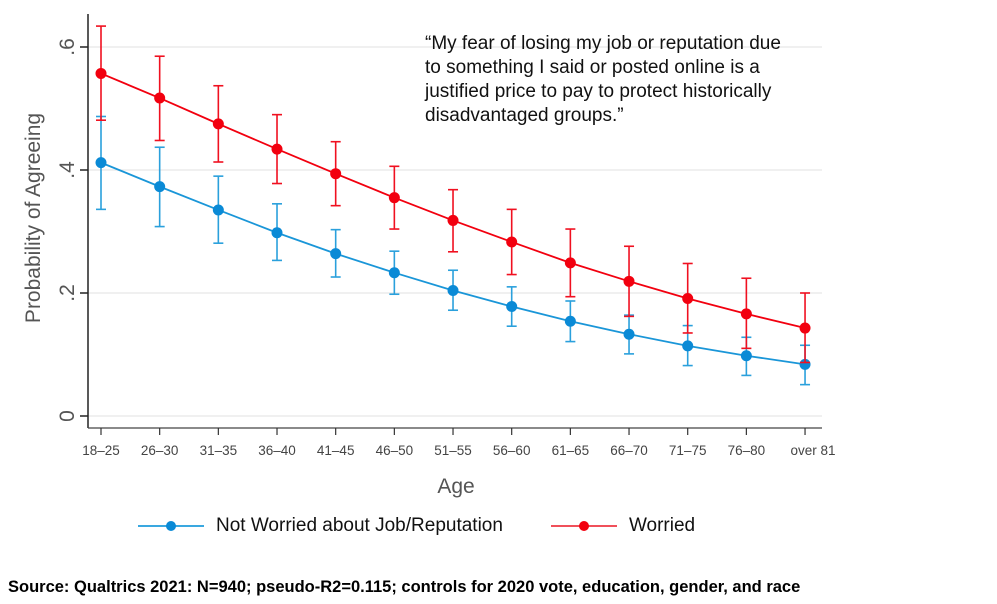 This screenshot has height=604, width=997. I want to click on legend-item-not-worried: Not Worried about Job/Reputation, so click(320, 526).